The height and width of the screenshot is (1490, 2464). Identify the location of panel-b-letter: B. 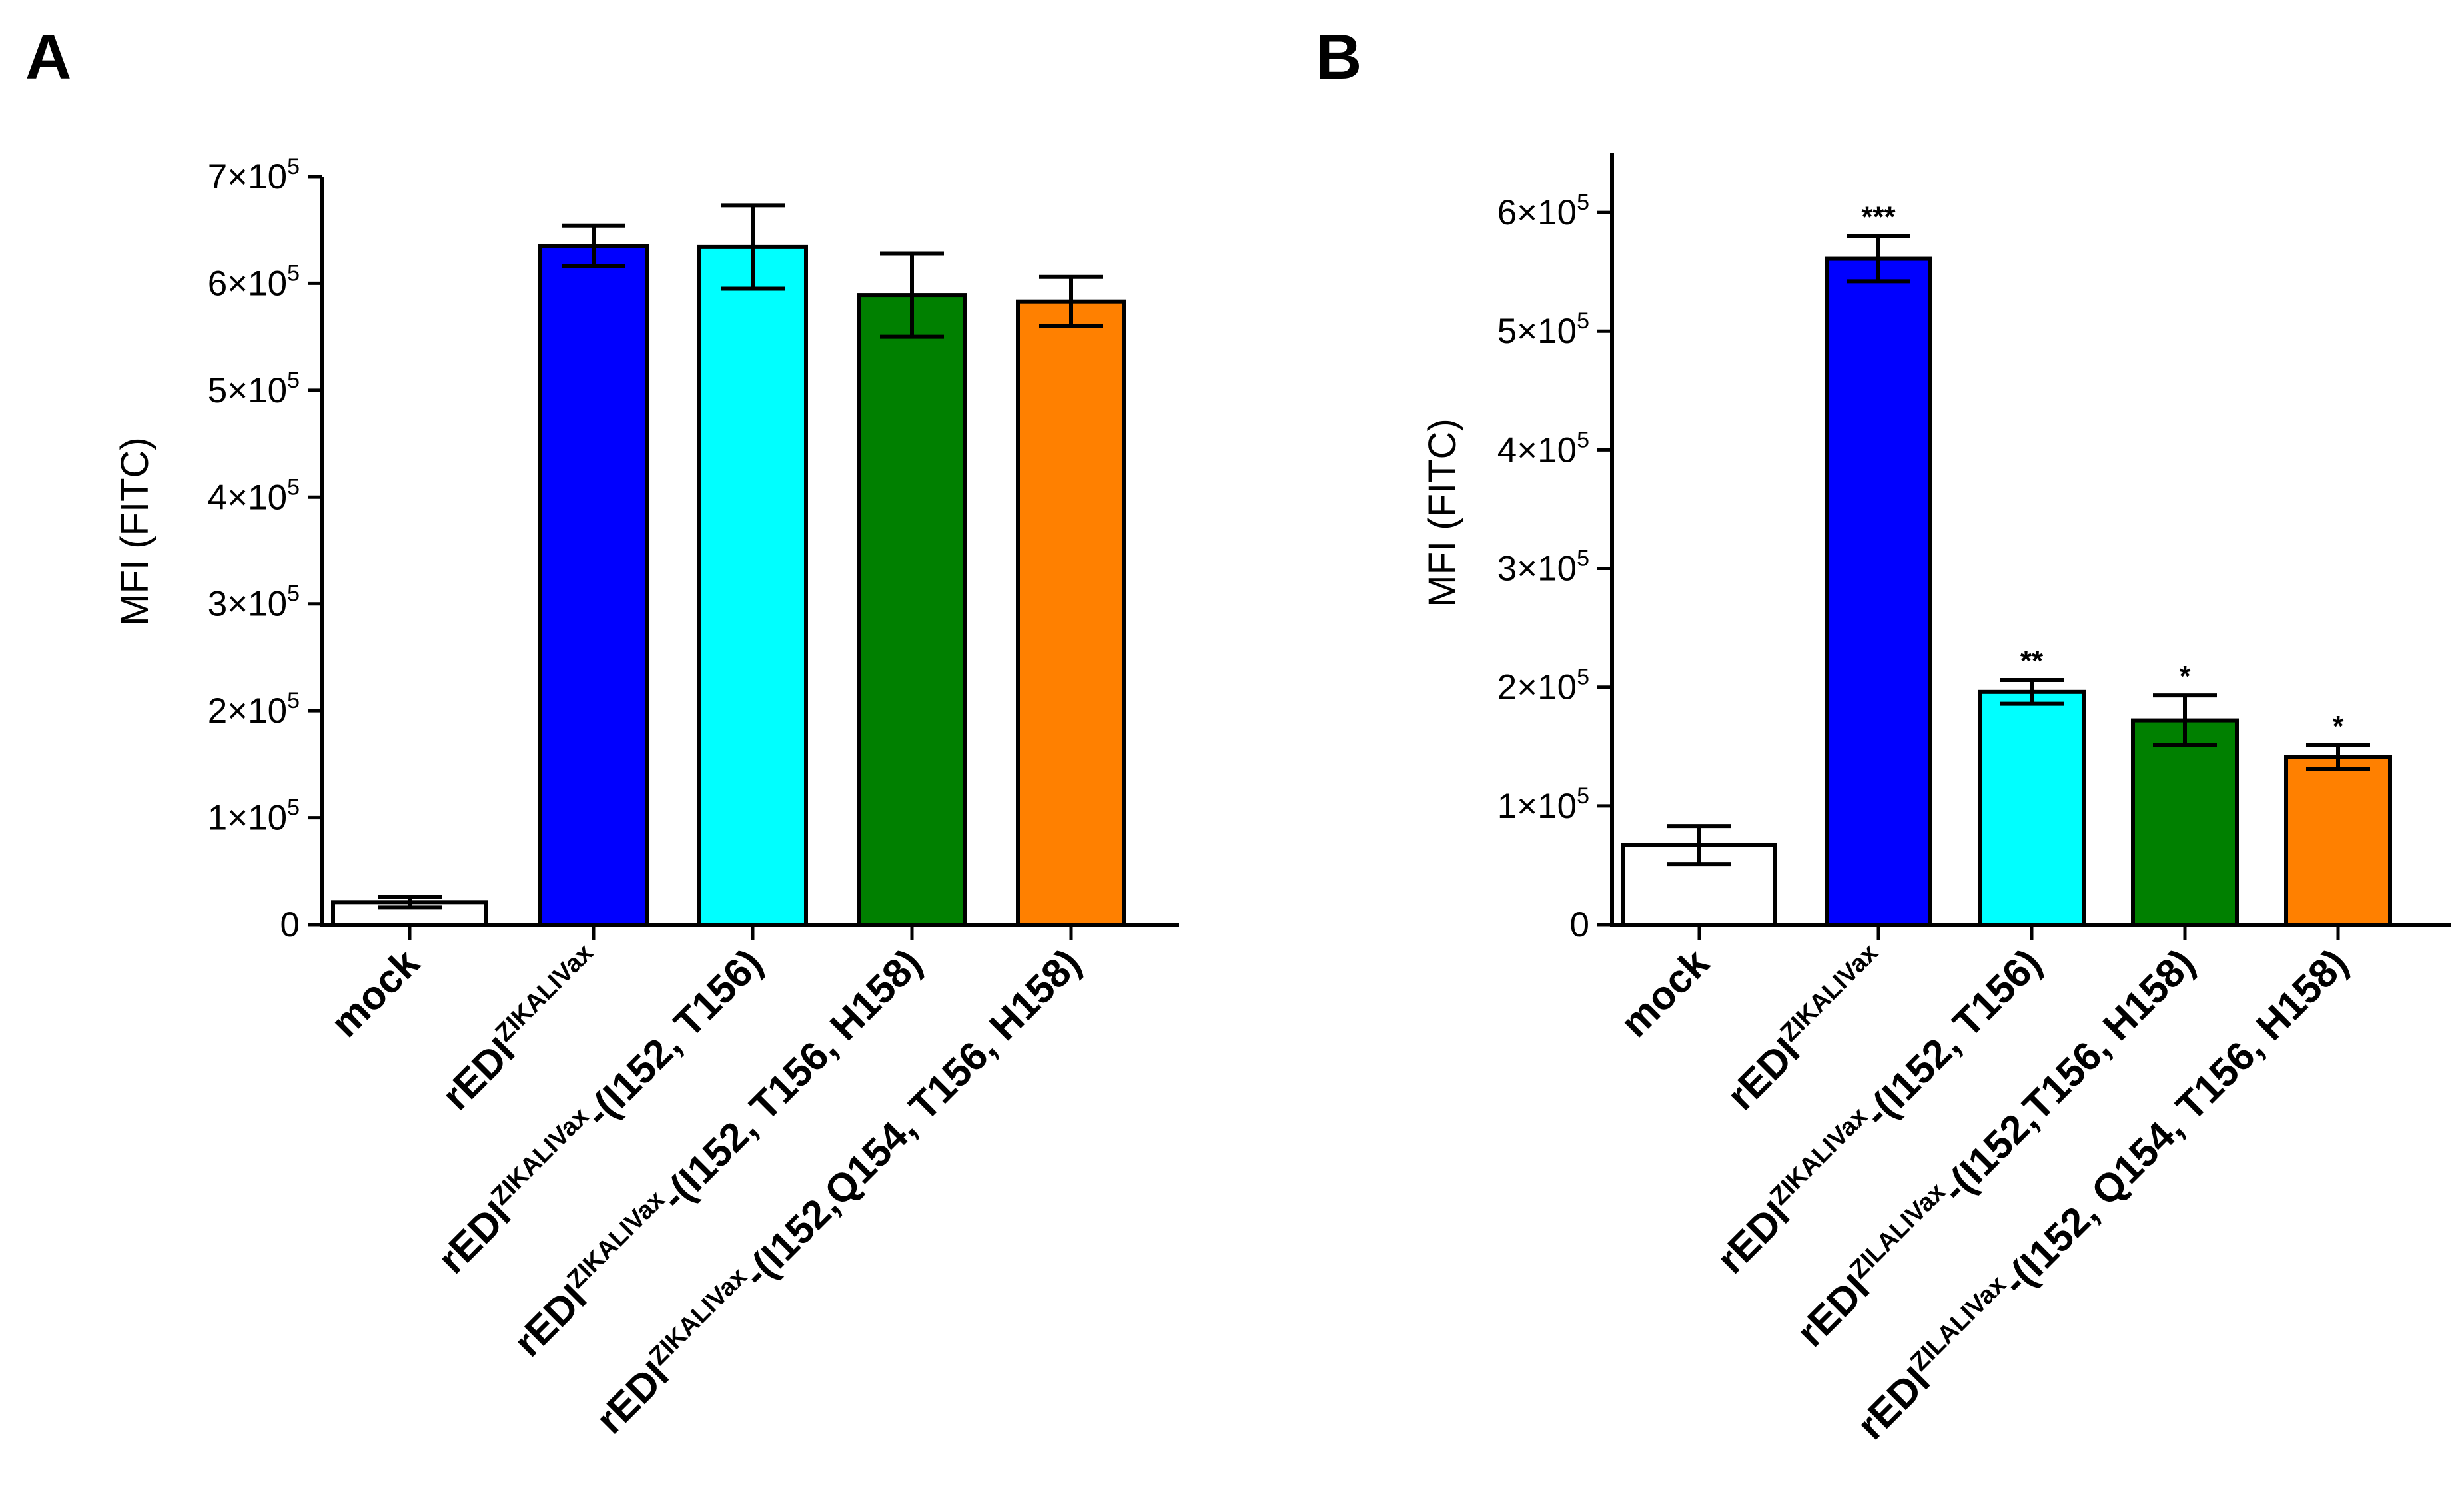
(1339, 57).